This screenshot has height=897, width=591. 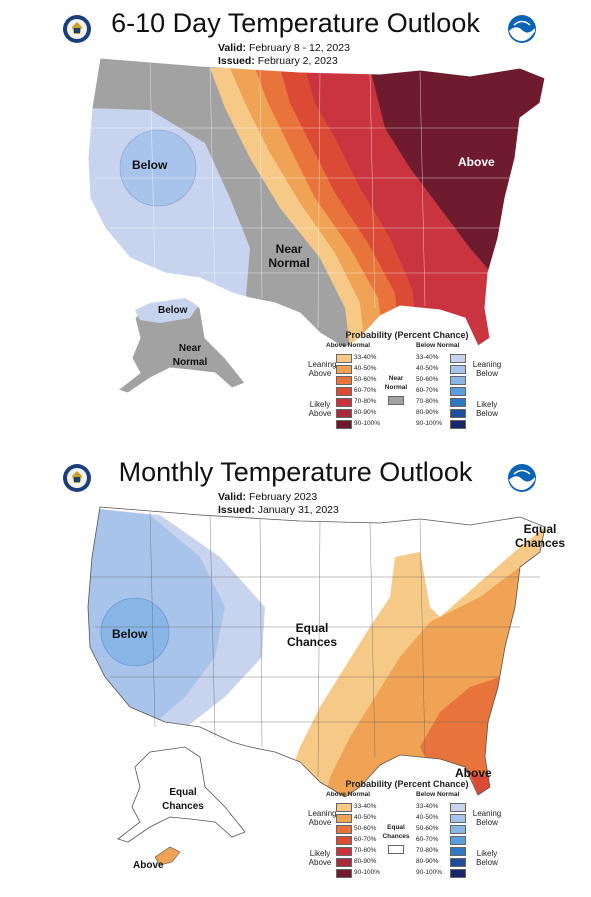 I want to click on legend-equal-chances-swatch, so click(x=396, y=849).